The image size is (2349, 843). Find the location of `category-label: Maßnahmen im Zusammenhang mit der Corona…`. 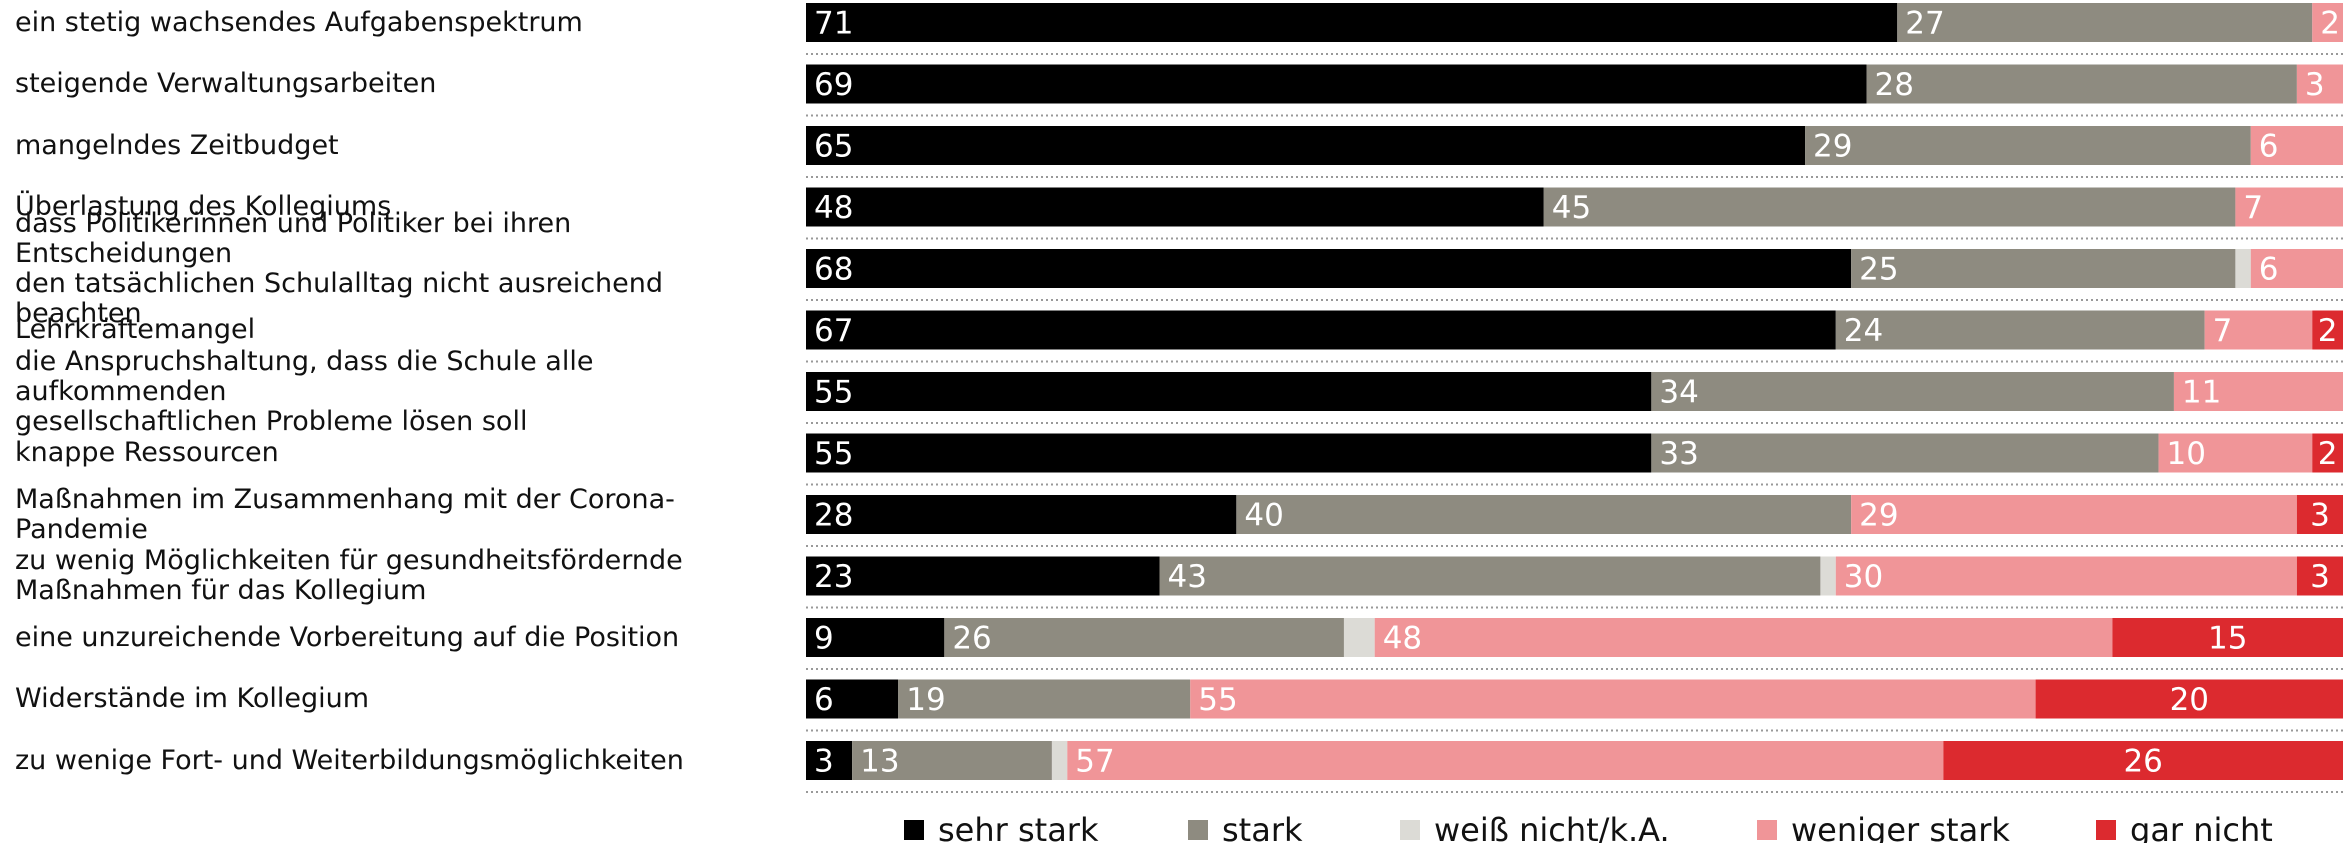

category-label: Maßnahmen im Zusammenhang mit der Corona… is located at coordinates (345, 514).